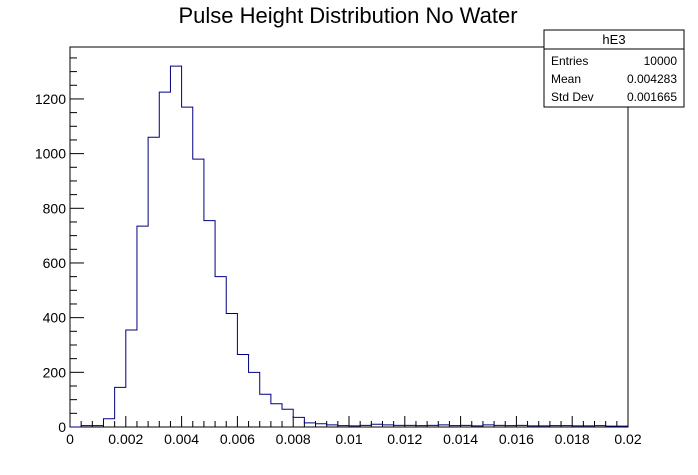 This screenshot has height=475, width=698. I want to click on chart-title: Pulse Height Distribution No Water, so click(347, 15).